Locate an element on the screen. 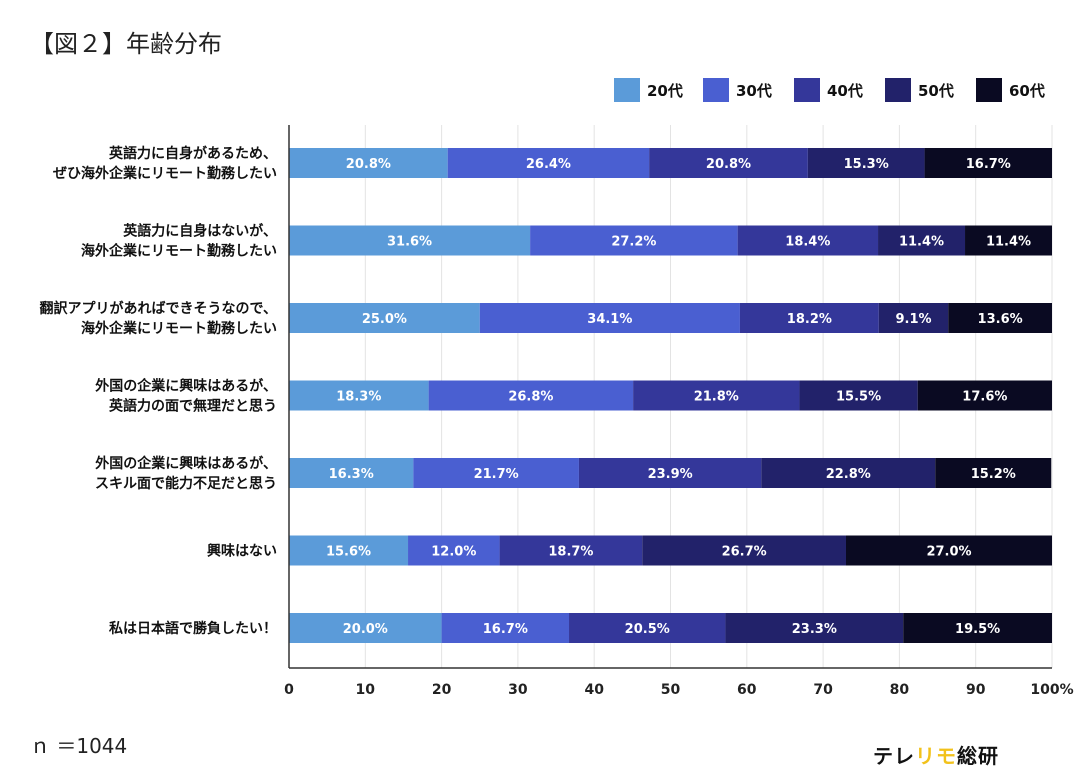 The width and height of the screenshot is (1074, 775). sample-size-note: ｎ ＝1044 is located at coordinates (79, 746).